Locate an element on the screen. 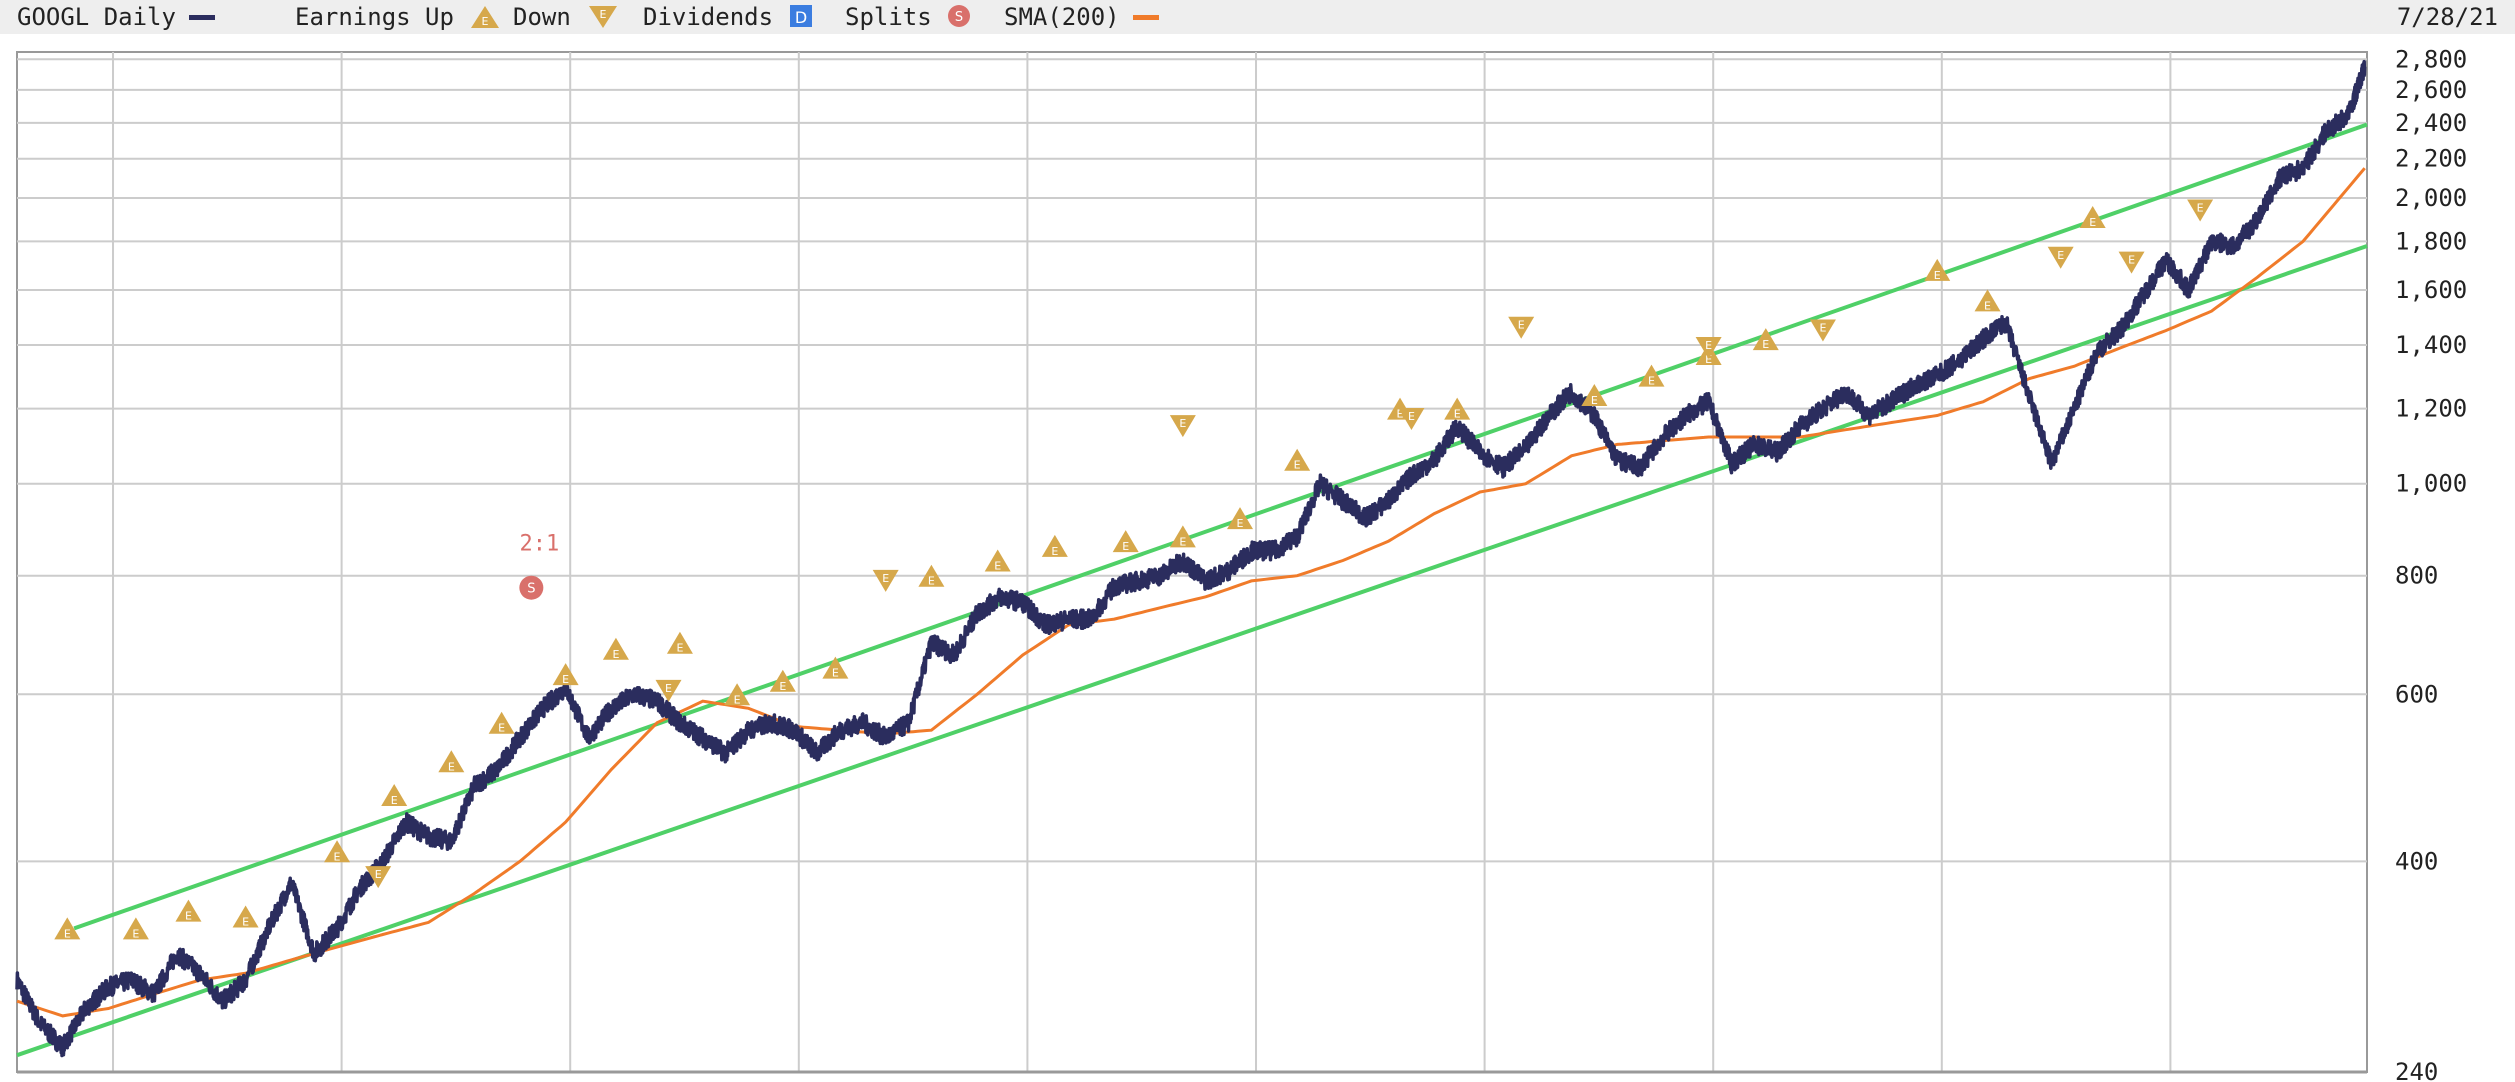  legend-earnings-up-icon: E is located at coordinates (485, 17).